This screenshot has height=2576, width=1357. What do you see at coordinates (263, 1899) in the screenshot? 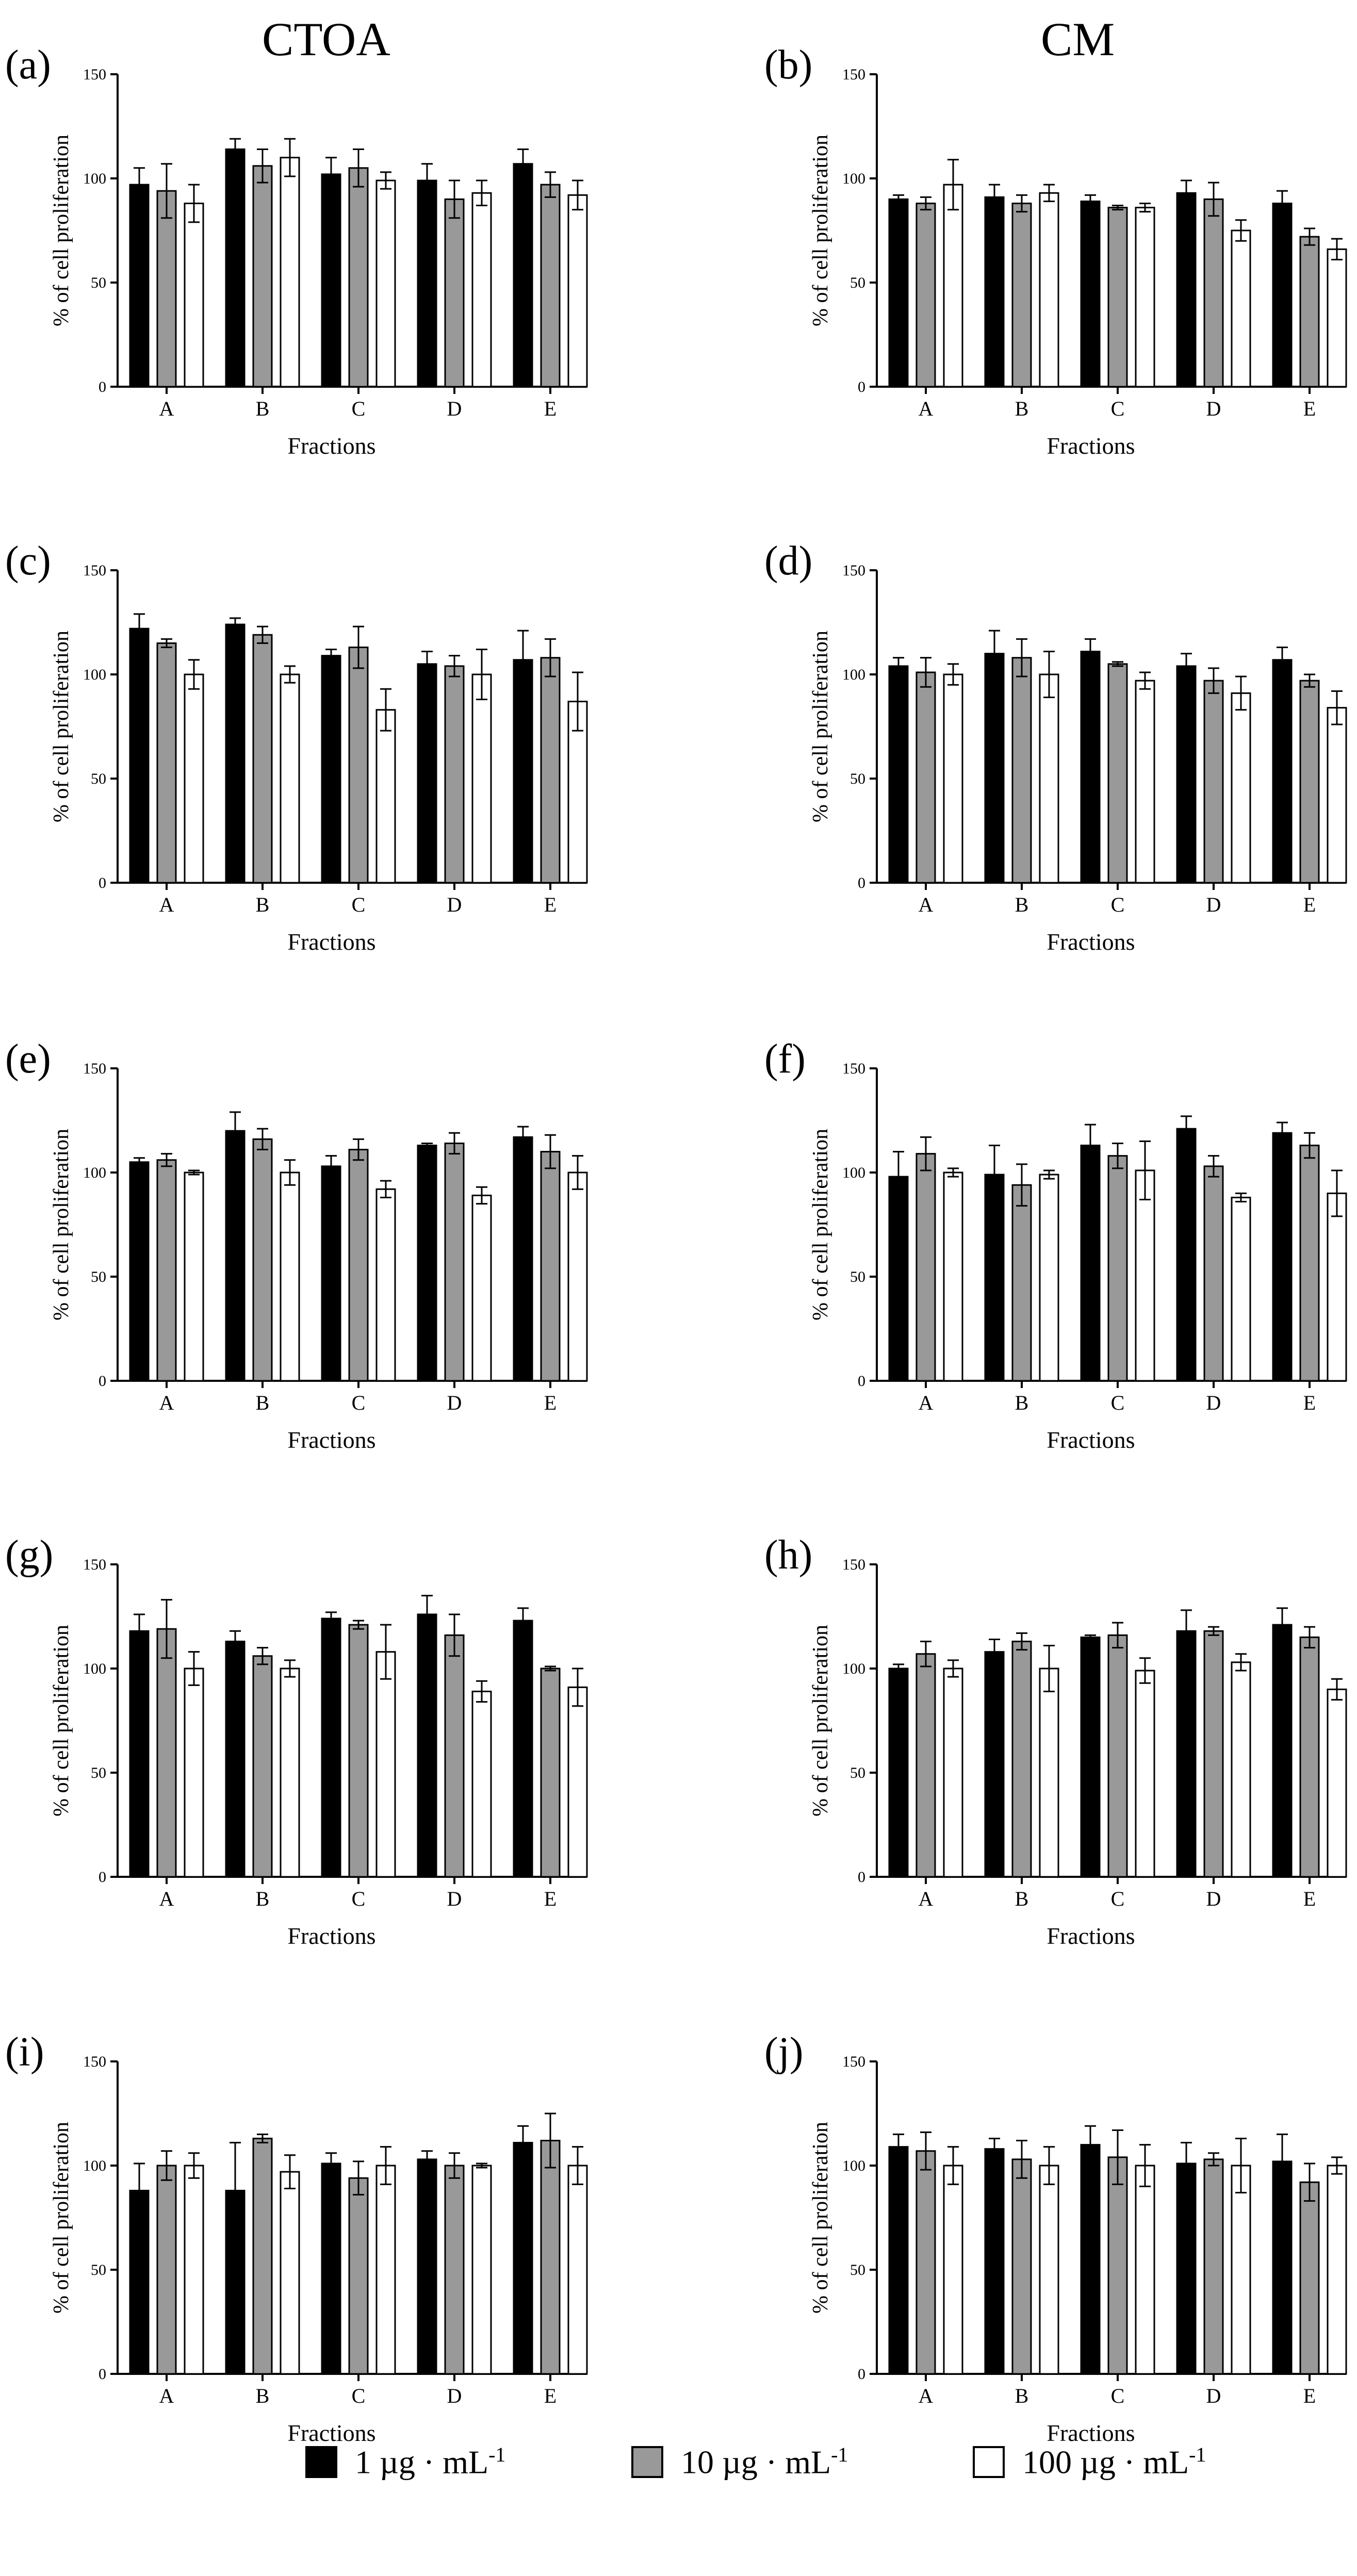
I see `chart-g-x-tick-label-B: B` at bounding box center [263, 1899].